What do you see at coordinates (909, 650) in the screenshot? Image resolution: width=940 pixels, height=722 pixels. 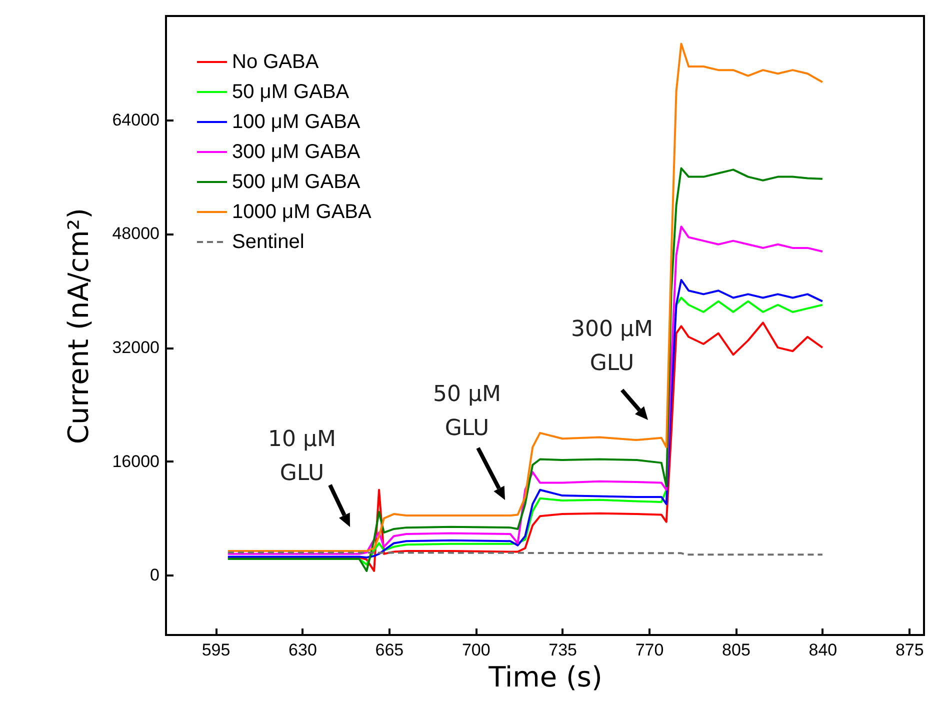 I see `x-tick-label: 875` at bounding box center [909, 650].